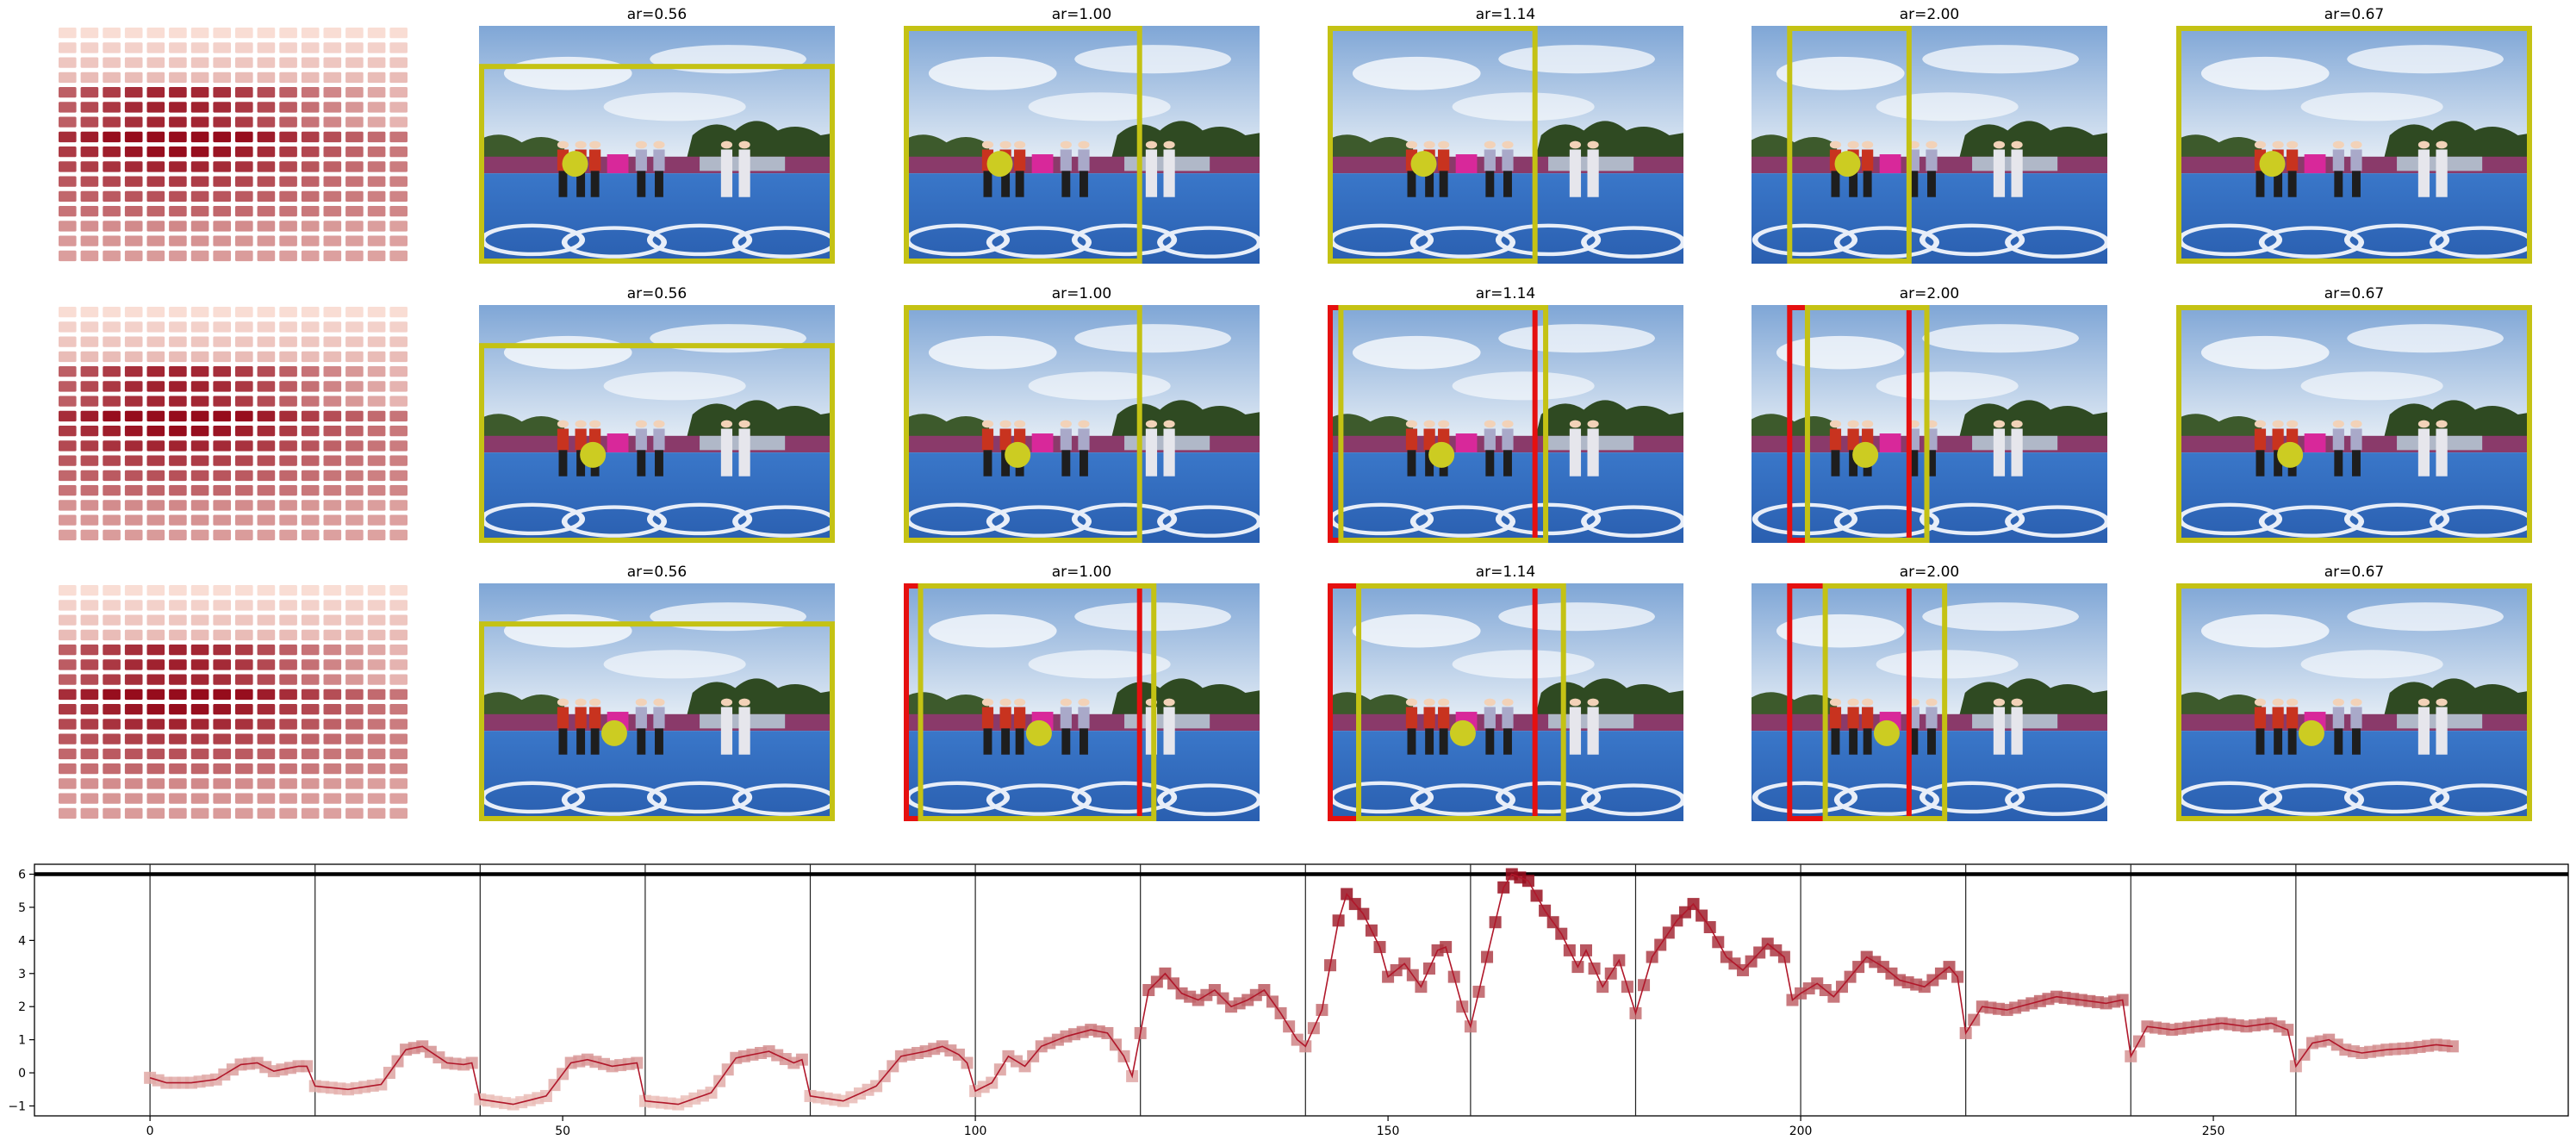 This screenshot has width=2576, height=1140. I want to click on photo-image, so click(657, 145).